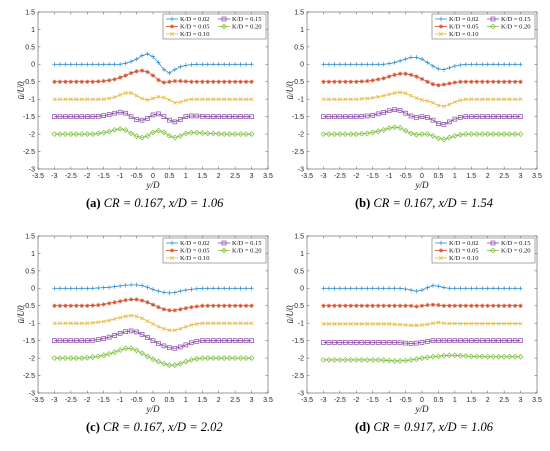  Describe the element at coordinates (340, 176) in the screenshot. I see `x-tick-label: -2.5` at that location.